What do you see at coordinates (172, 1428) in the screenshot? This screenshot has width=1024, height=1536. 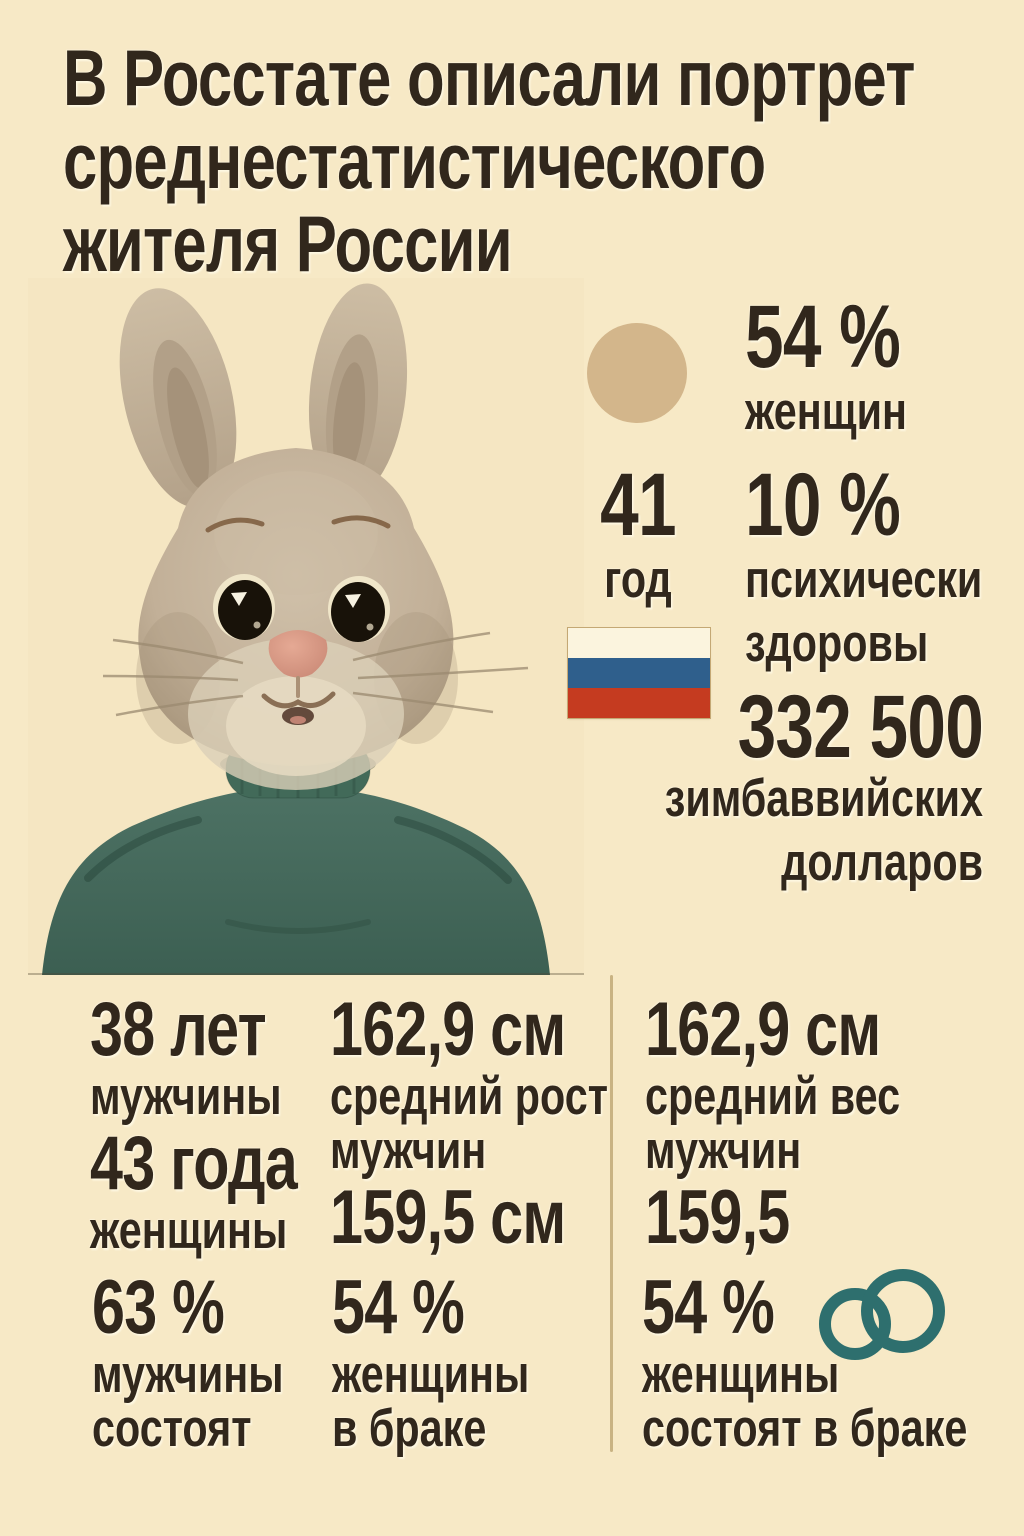 I see `stat-label: состоят` at bounding box center [172, 1428].